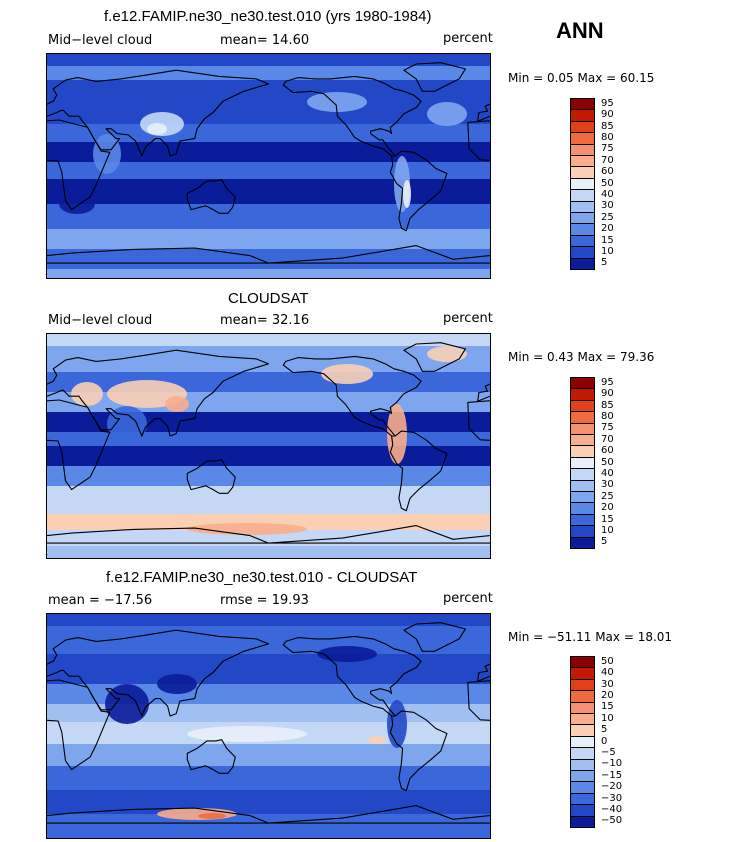 Image resolution: width=733 pixels, height=842 pixels. I want to click on colorbar-label: −30, so click(612, 798).